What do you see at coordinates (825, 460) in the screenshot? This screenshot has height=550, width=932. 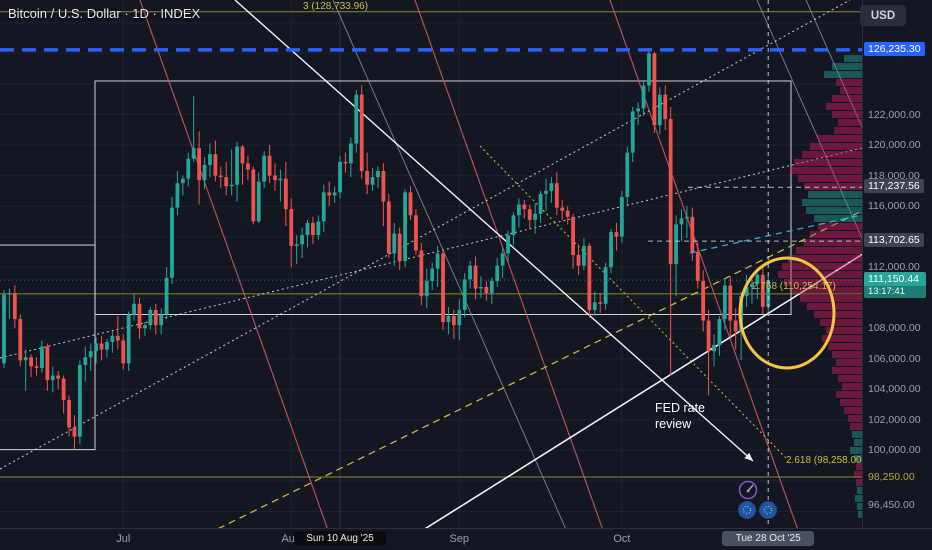 I see `fib-2618-label: 2.618 (98,258.00)` at bounding box center [825, 460].